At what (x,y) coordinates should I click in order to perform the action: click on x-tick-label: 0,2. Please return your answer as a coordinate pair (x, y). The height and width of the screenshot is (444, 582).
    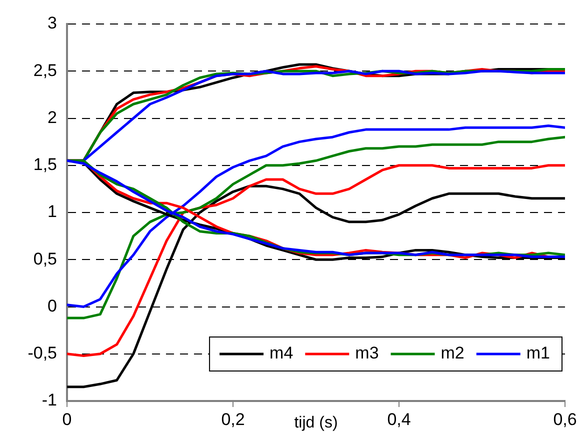
    Looking at the image, I should click on (233, 419).